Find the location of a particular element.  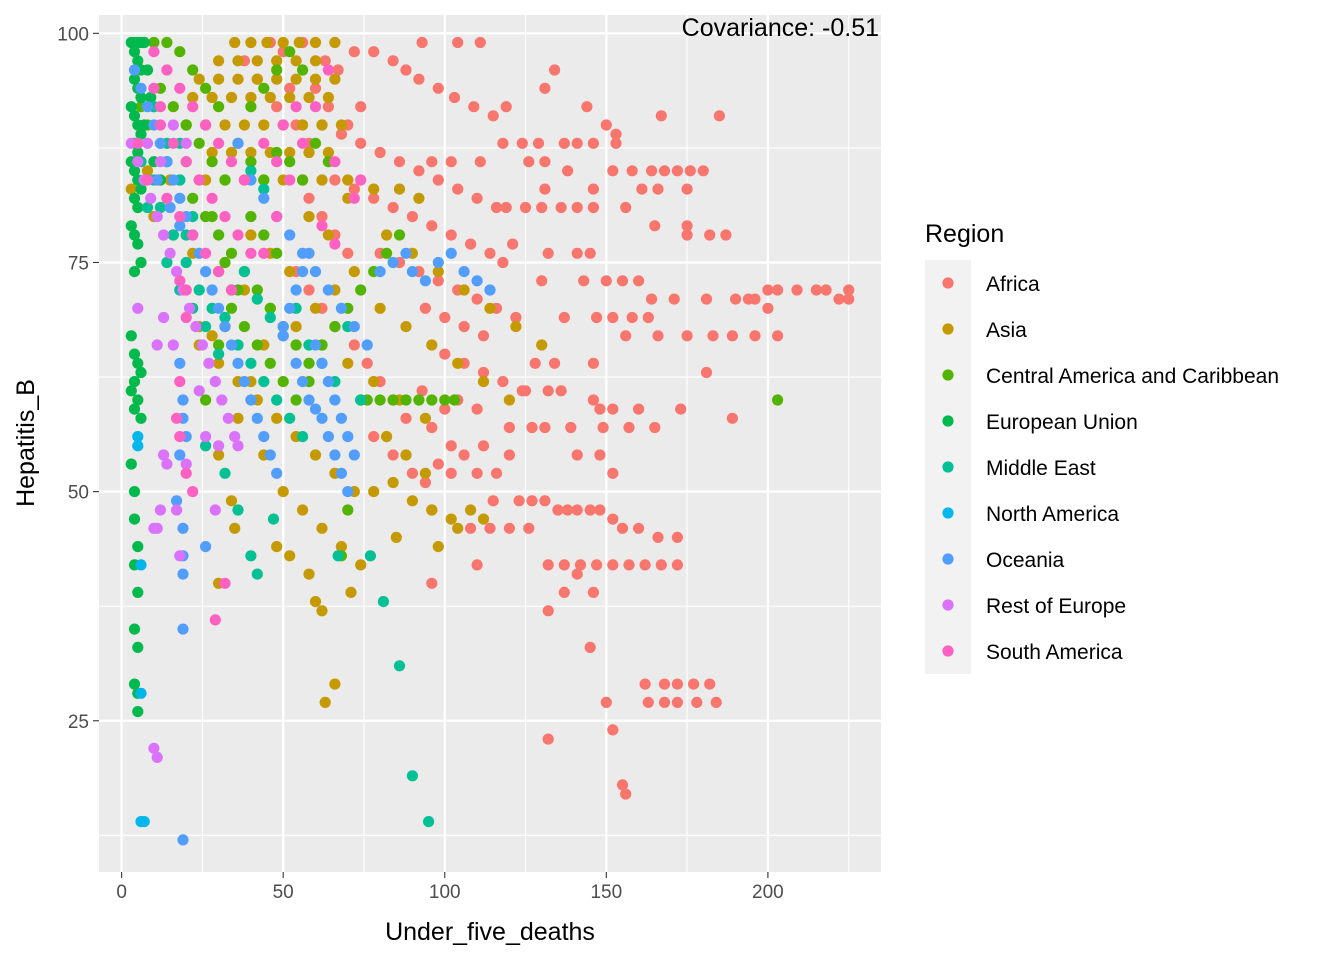

legend-label-africa: Africa is located at coordinates (1013, 284).